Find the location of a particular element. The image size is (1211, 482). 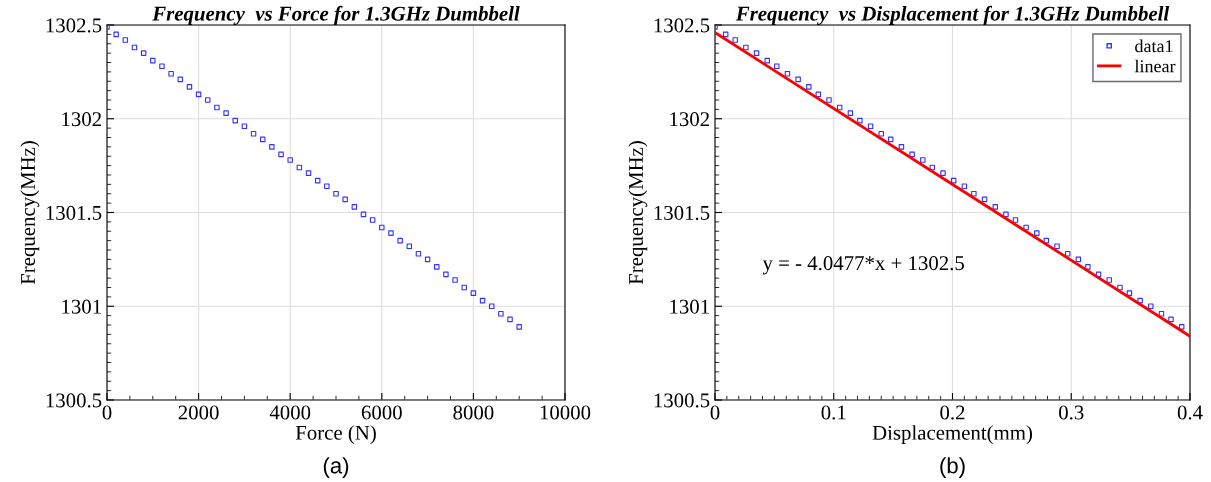

chart-title: Frequency vs Displacement for 1.3GHz Dumbbell is located at coordinates (952, 15).